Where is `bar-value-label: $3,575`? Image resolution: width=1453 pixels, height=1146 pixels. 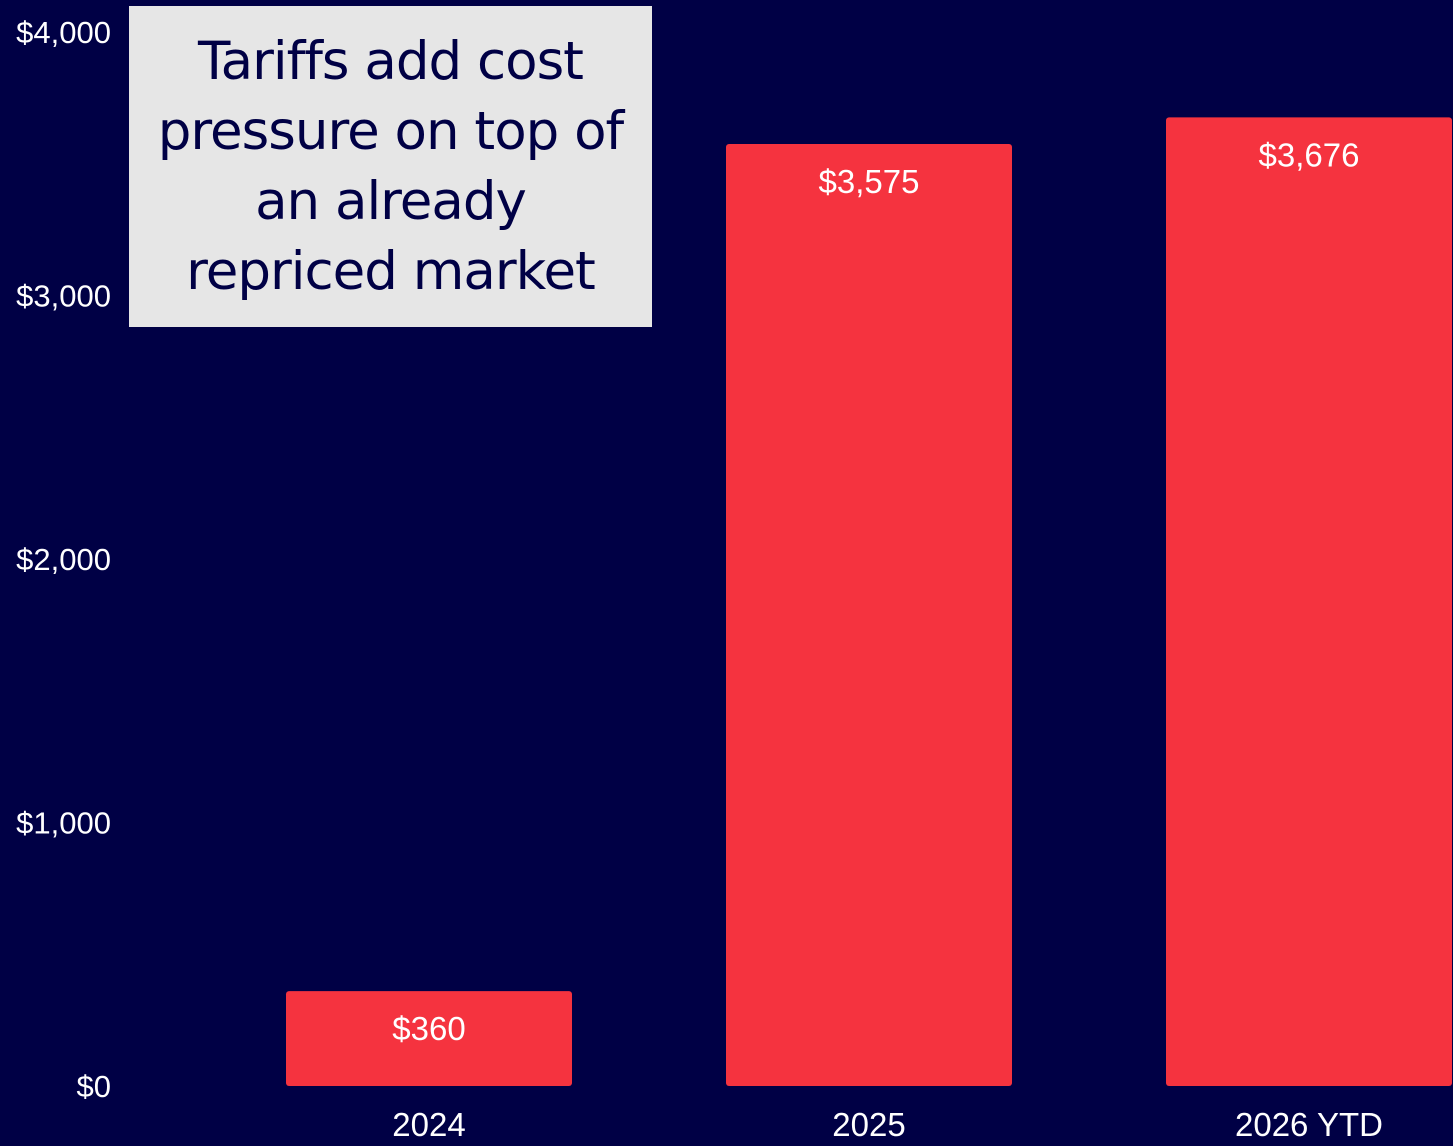
bar-value-label: $3,575 is located at coordinates (869, 181).